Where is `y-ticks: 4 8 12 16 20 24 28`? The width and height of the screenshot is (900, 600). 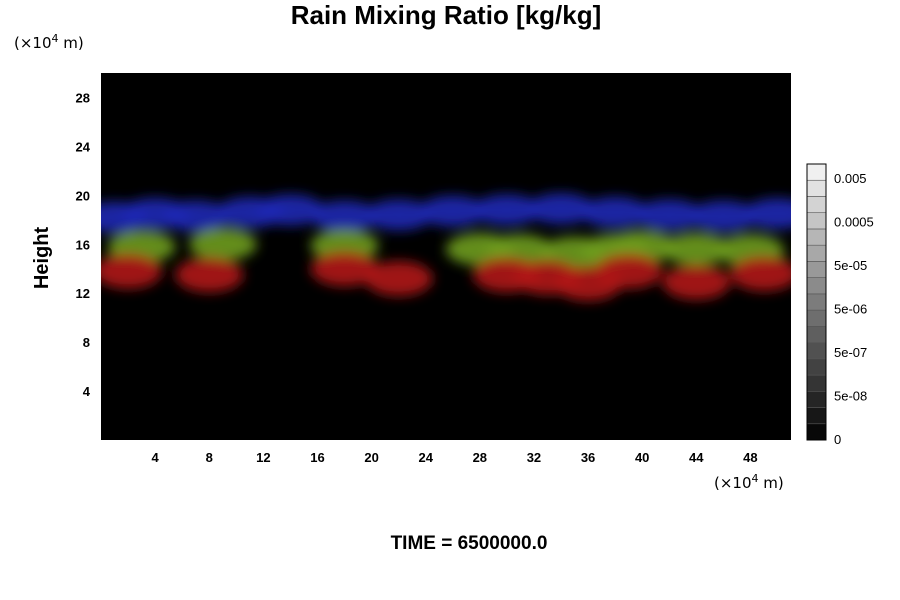
y-ticks: 4 8 12 16 20 24 28 is located at coordinates (83, 244).